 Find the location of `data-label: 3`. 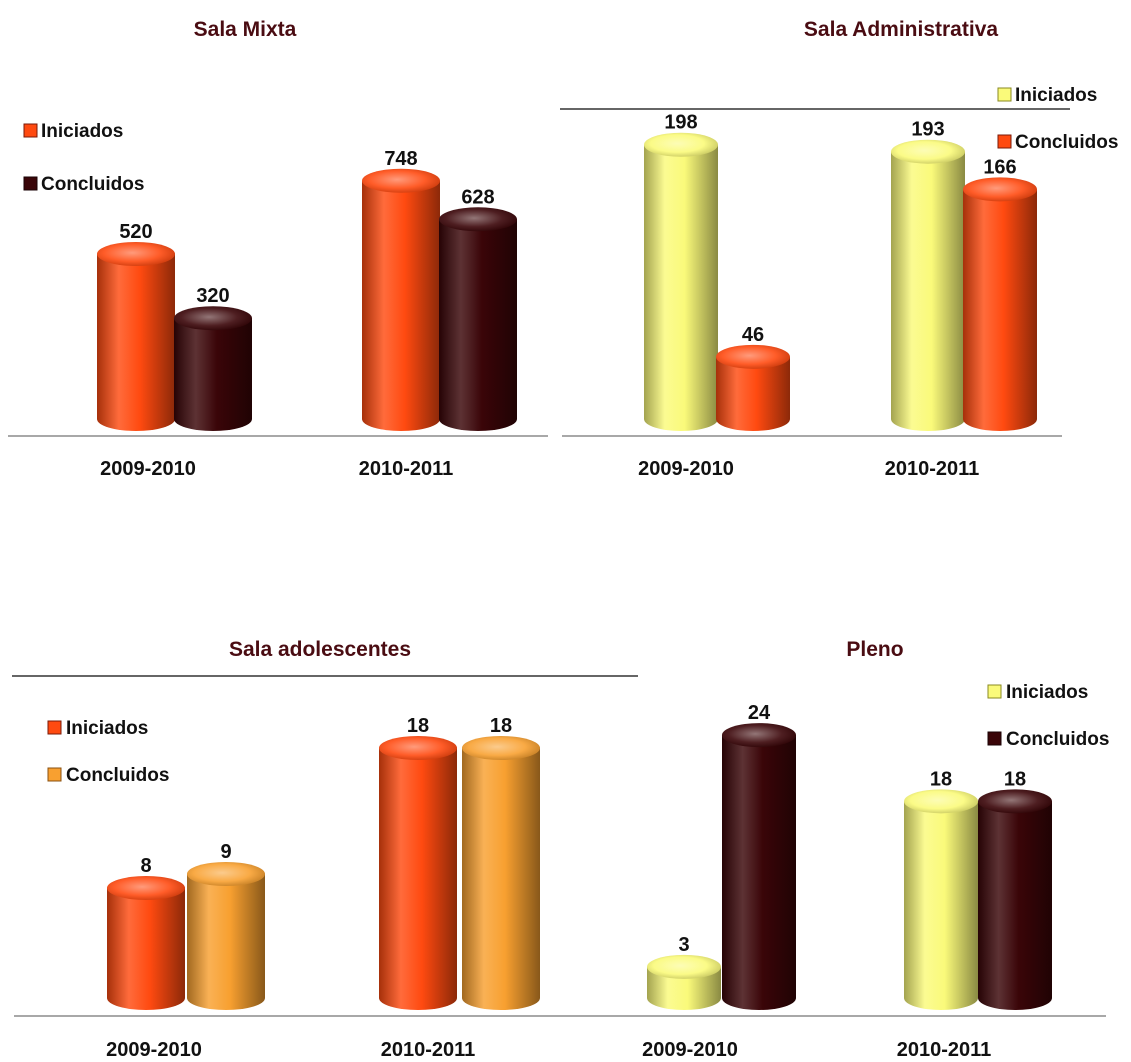

data-label: 3 is located at coordinates (683, 945).